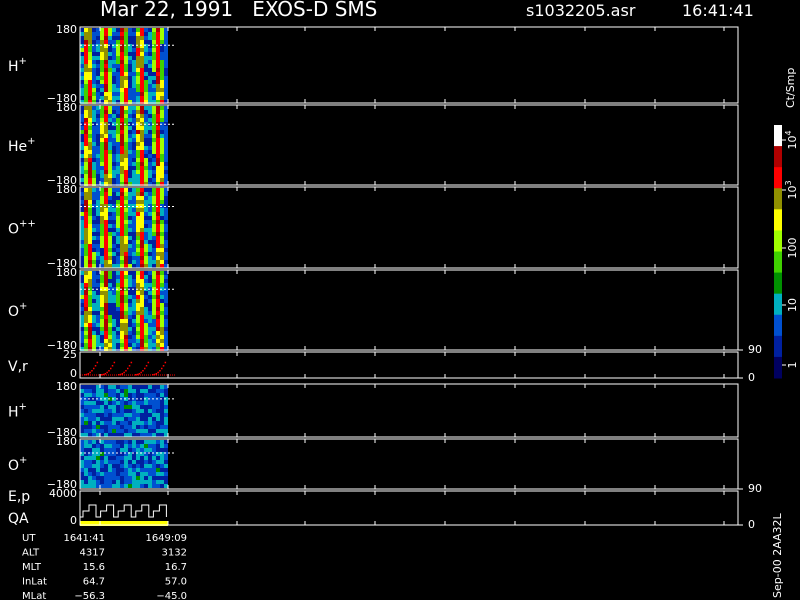 The image size is (800, 600). I want to click on footer-cell: −56.3, so click(89, 595).